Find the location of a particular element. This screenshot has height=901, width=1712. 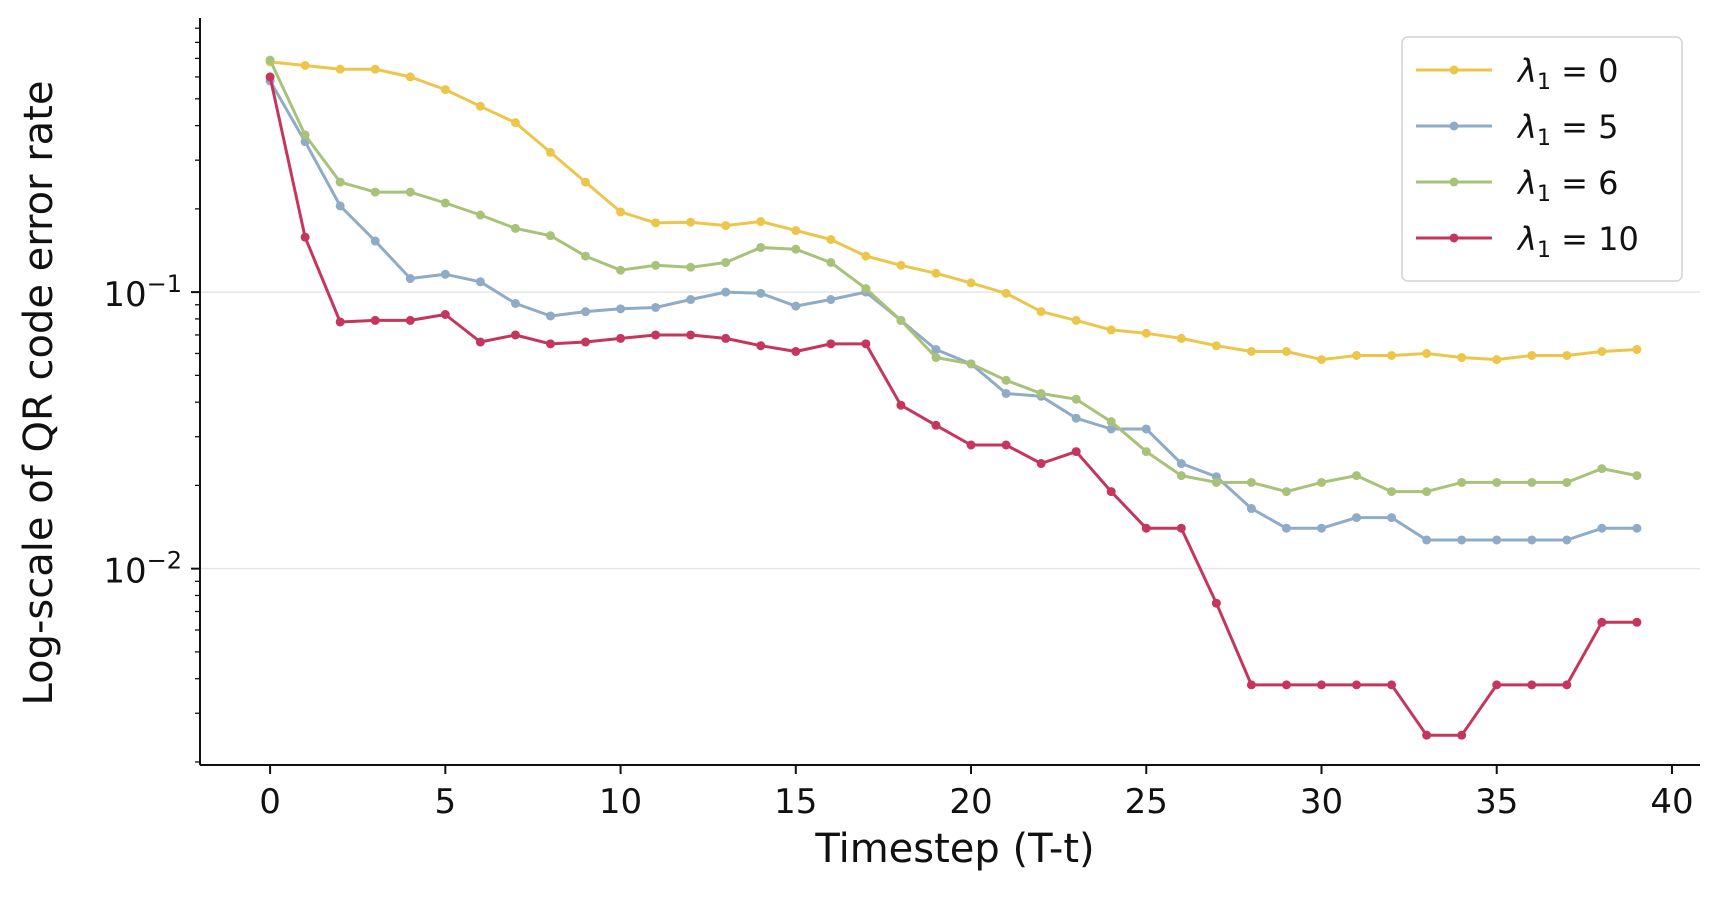

x-tick-label: 10 is located at coordinates (620, 802).